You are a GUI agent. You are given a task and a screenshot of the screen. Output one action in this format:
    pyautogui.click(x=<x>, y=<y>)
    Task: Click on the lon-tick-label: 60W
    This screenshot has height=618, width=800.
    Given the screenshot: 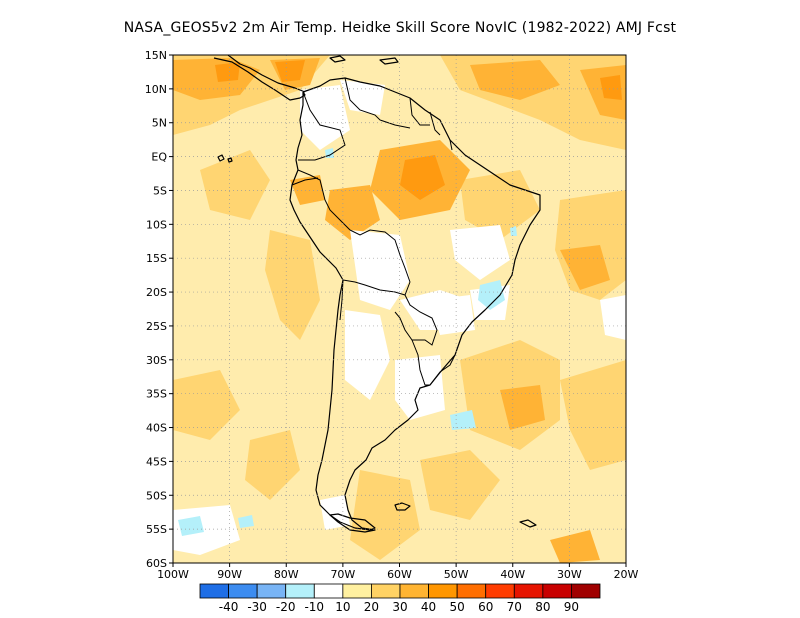 What is the action you would take?
    pyautogui.click(x=399, y=574)
    